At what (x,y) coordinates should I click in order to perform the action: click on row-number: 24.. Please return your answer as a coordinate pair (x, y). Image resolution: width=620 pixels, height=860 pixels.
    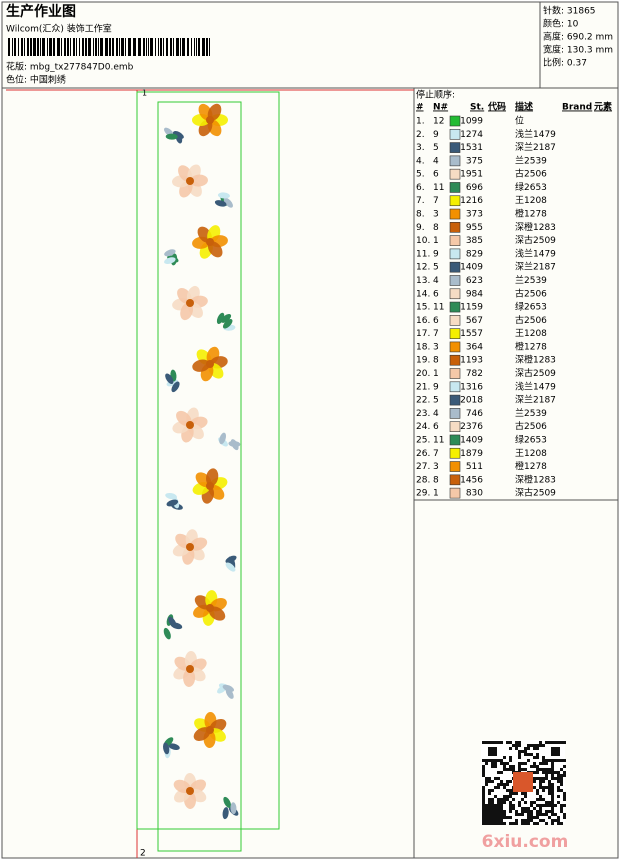
    Looking at the image, I should click on (423, 427).